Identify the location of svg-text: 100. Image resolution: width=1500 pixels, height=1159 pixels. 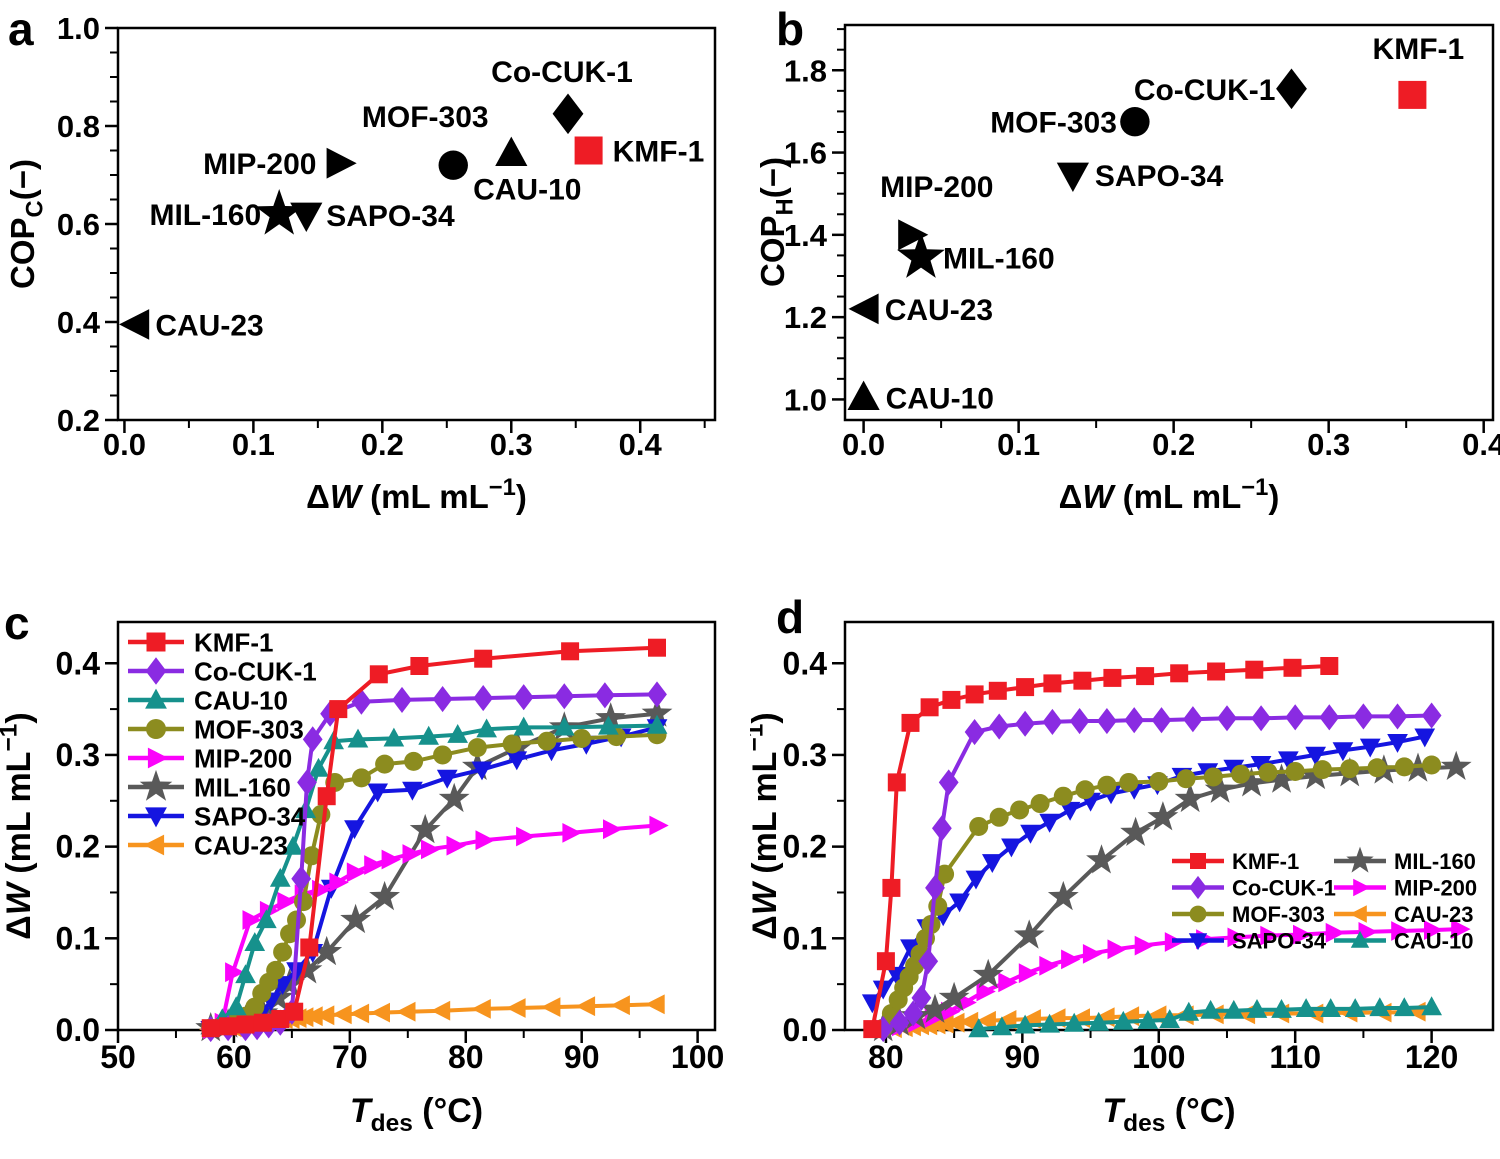
(697, 1057).